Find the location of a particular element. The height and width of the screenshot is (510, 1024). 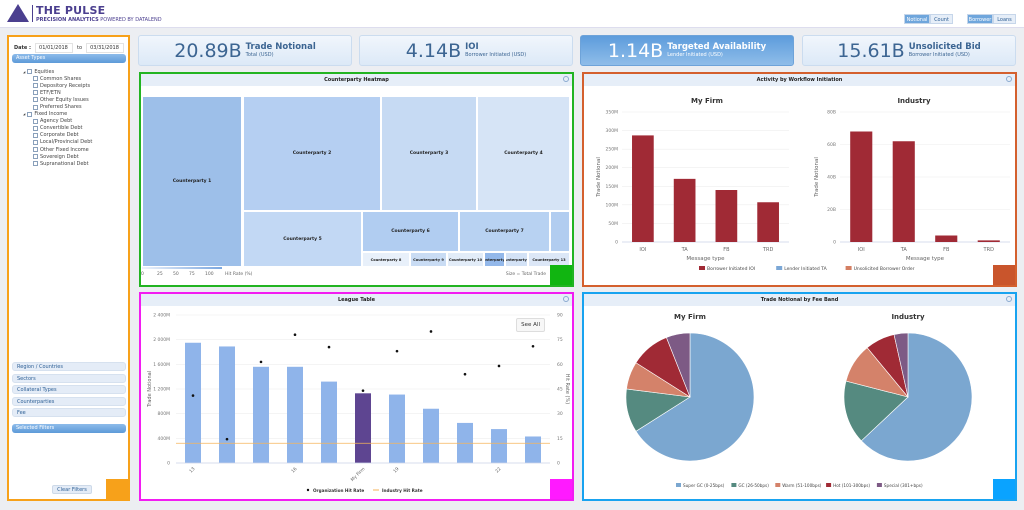

date-to-label: to is located at coordinates (80, 48).